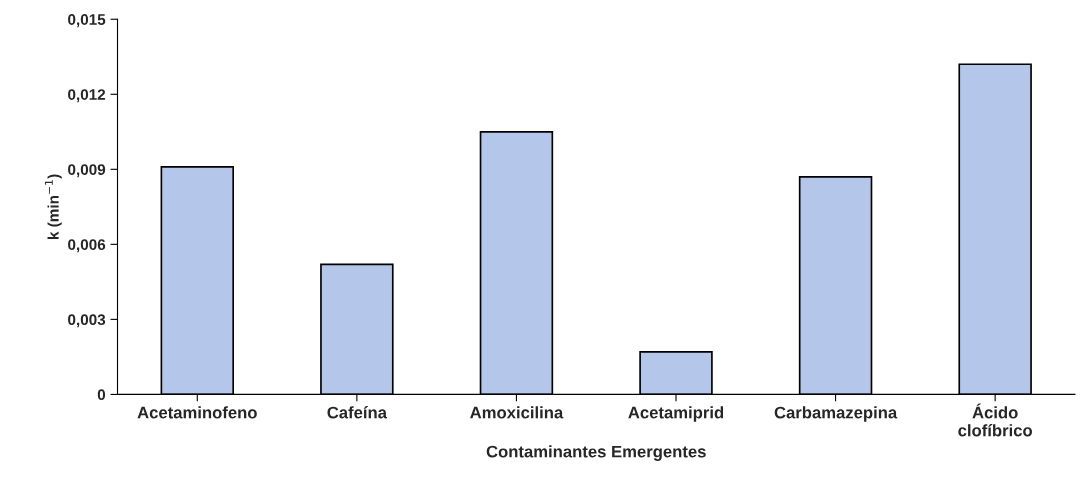 The image size is (1088, 481). Describe the element at coordinates (101, 395) in the screenshot. I see `y-tick-label: 0` at that location.